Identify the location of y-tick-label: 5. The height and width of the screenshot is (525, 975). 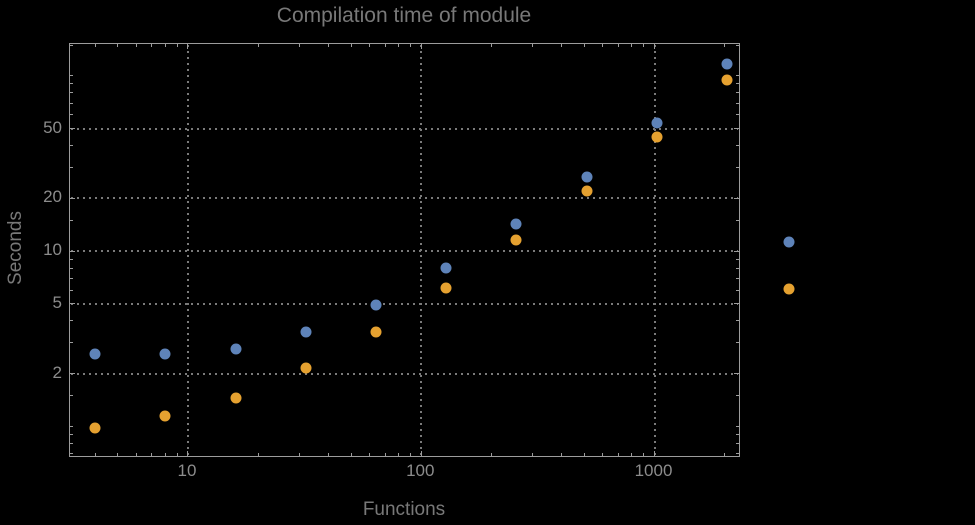
(57, 302).